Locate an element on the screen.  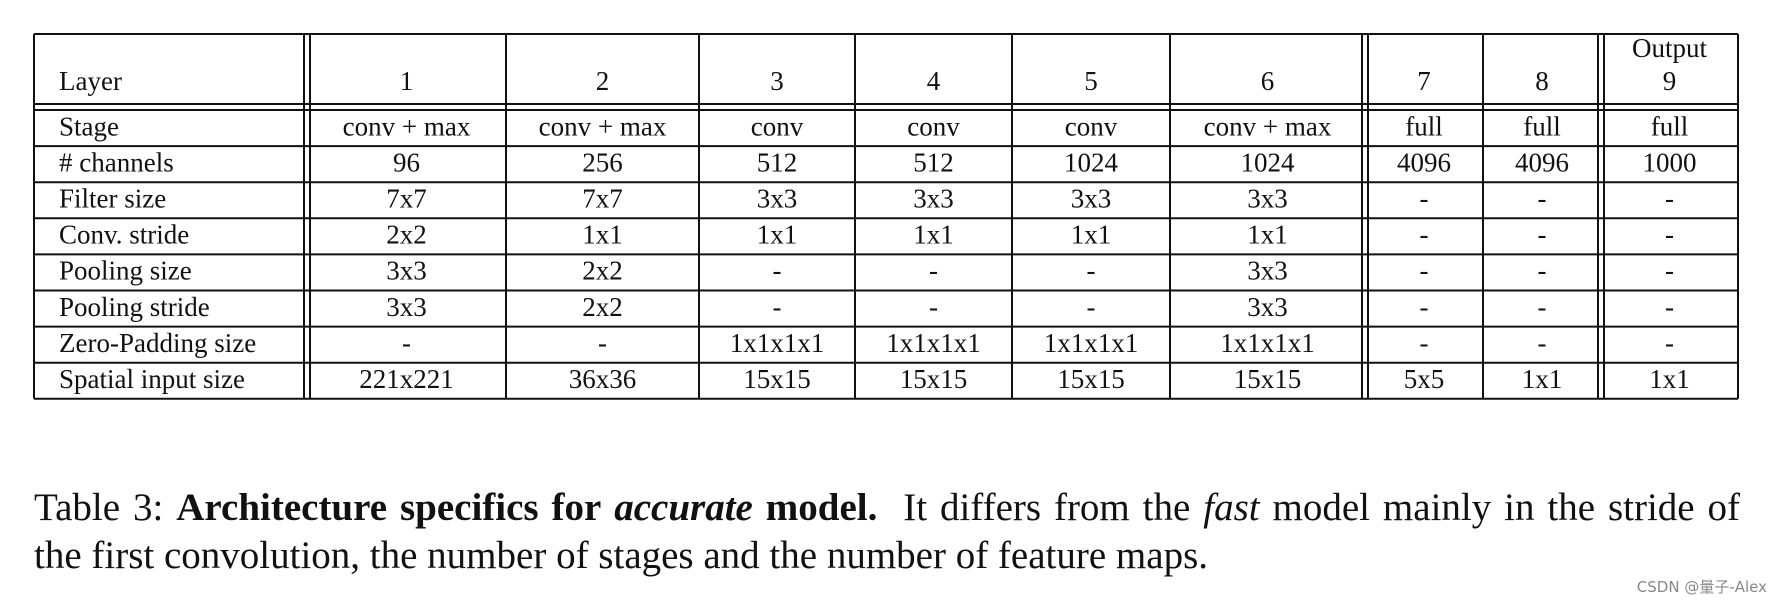
caption-italic: fast is located at coordinates (1231, 507).